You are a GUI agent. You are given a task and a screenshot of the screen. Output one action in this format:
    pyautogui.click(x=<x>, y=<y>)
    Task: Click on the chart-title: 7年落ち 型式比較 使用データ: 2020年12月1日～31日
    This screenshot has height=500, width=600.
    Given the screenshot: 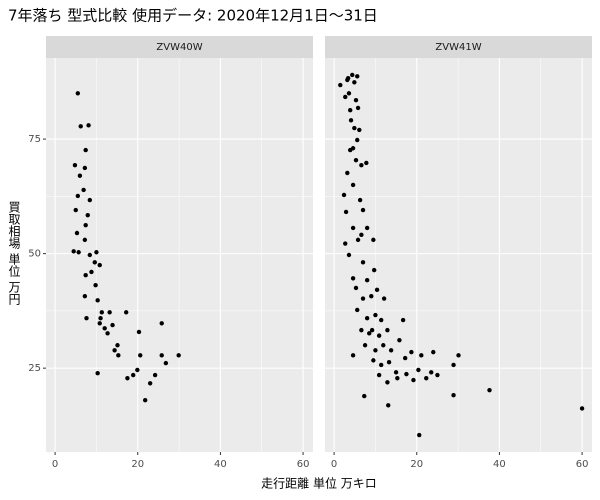 What is the action you would take?
    pyautogui.click(x=193, y=16)
    